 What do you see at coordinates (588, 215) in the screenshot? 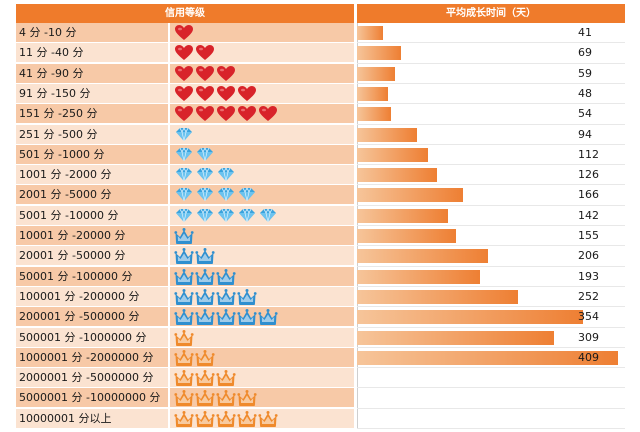
I see `value-label: 142` at bounding box center [588, 215].